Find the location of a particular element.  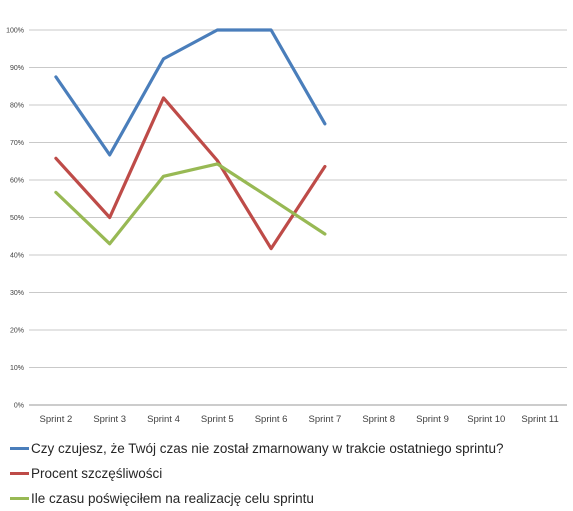

y-tick-label: 10% is located at coordinates (17, 368).